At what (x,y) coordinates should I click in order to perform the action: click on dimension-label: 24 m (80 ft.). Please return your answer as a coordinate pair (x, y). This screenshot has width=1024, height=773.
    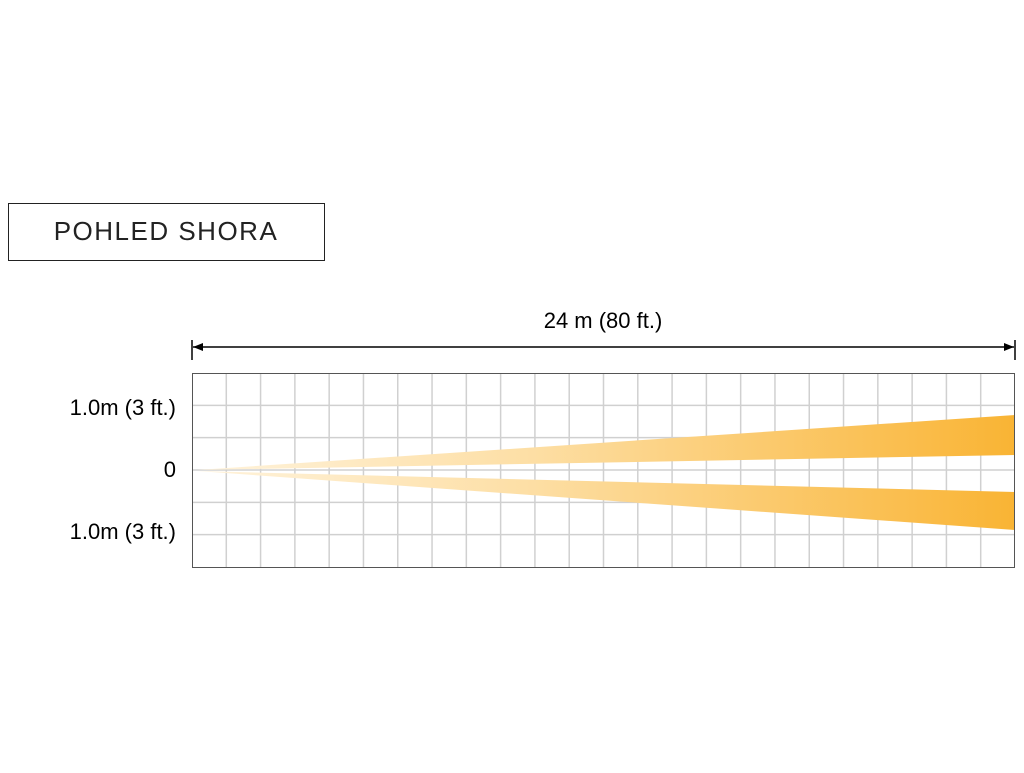
    Looking at the image, I should click on (603, 320).